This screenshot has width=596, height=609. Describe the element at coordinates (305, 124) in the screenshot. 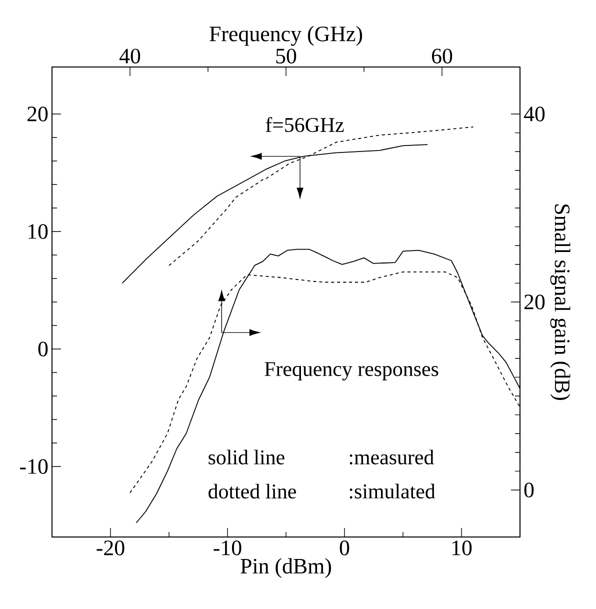

I see `annotation: f=56GHz` at that location.